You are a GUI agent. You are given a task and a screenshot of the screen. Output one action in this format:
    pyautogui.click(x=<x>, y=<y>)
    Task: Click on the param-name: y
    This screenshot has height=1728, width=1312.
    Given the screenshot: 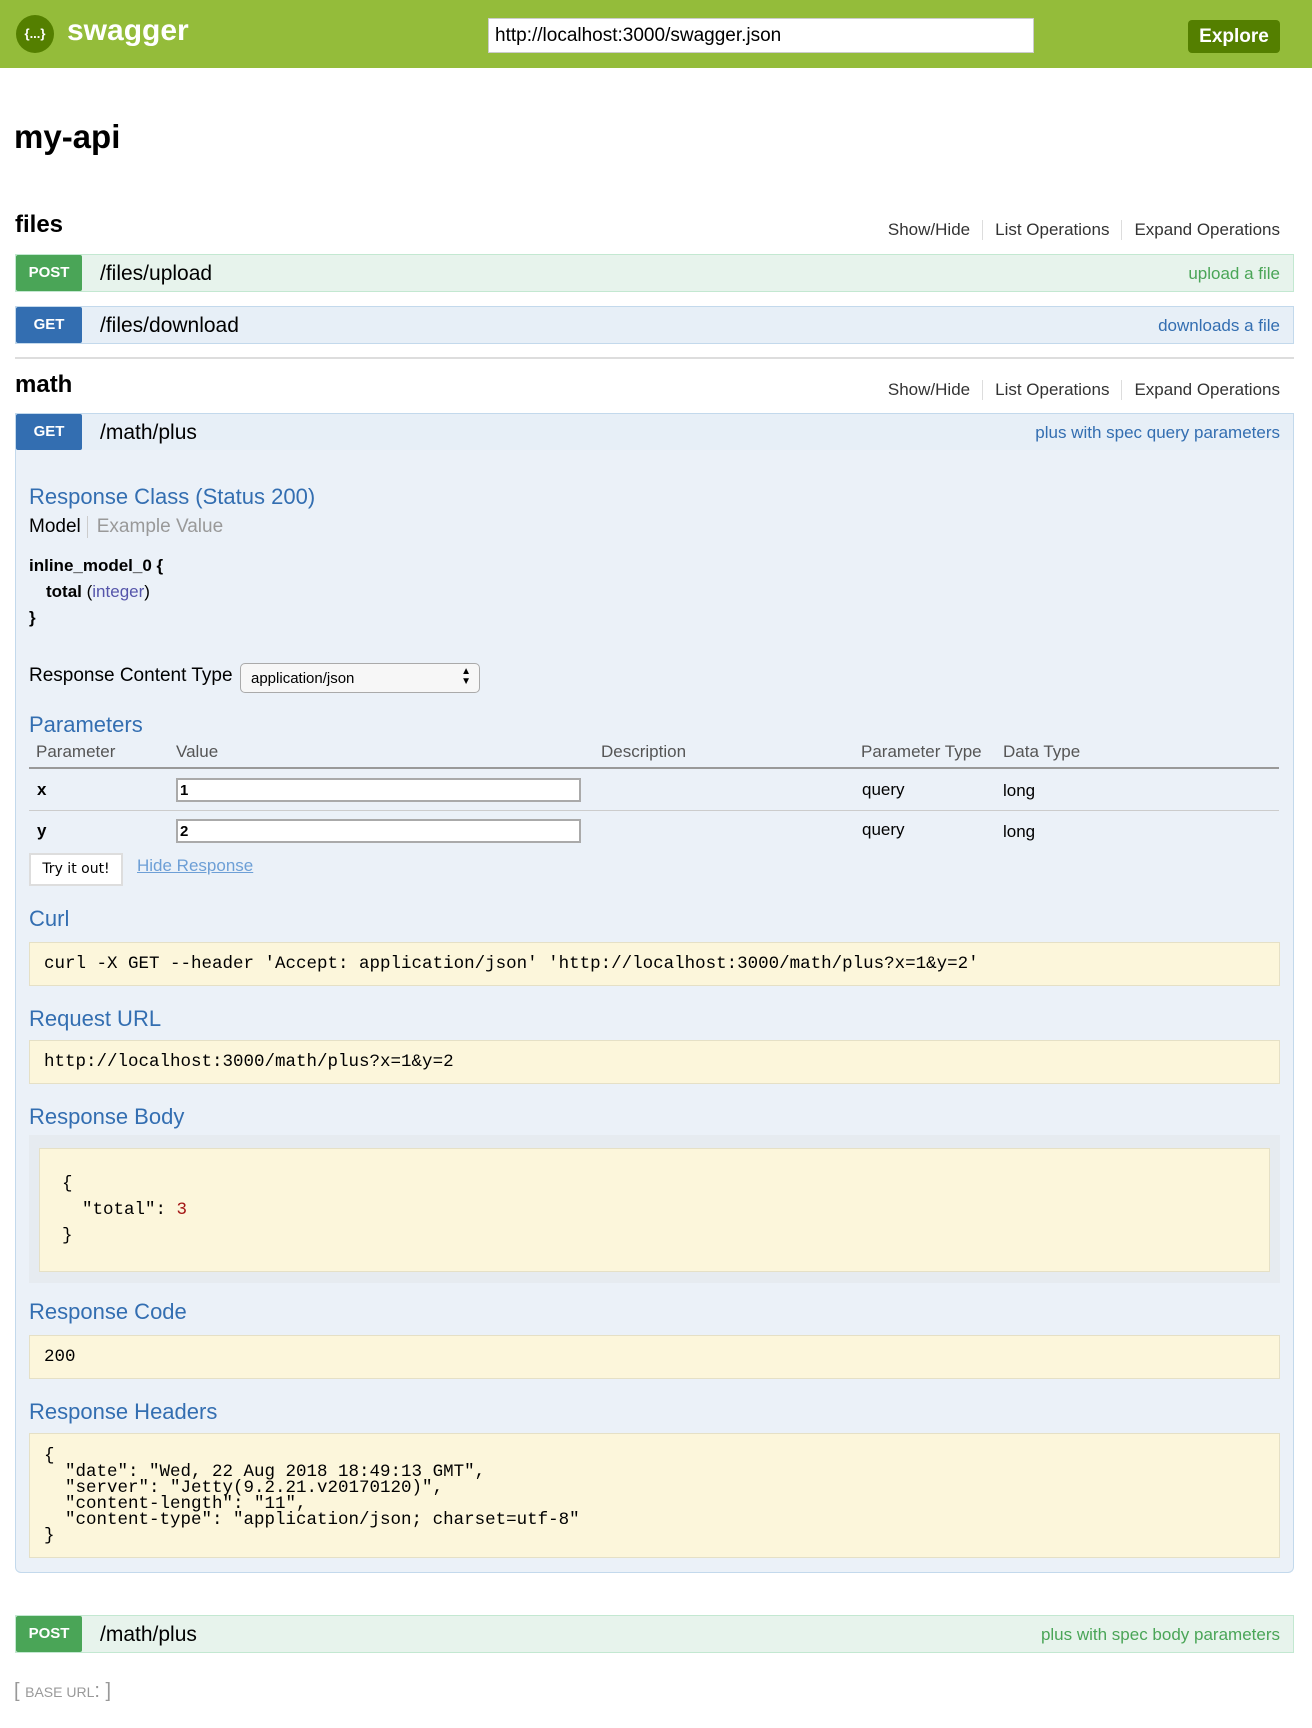 What is the action you would take?
    pyautogui.click(x=42, y=830)
    